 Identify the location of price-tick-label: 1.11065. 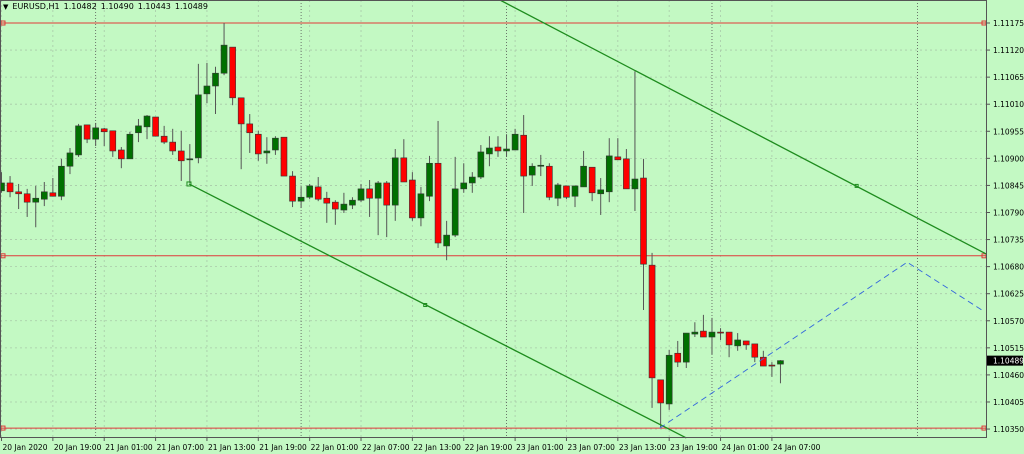
(1008, 77).